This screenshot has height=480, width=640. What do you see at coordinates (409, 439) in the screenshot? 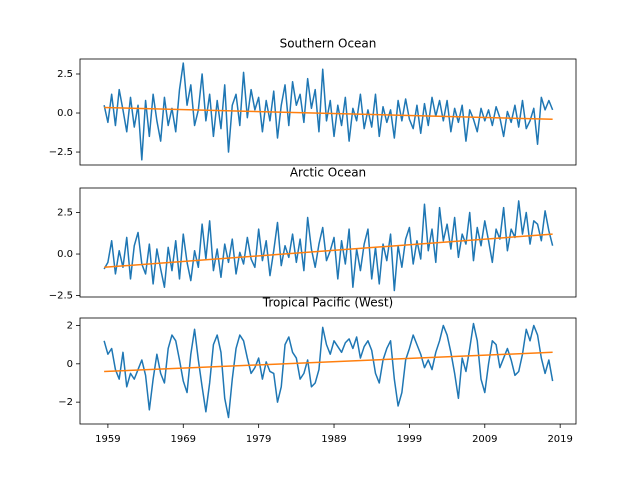
I see `x-tick-label: 1999` at bounding box center [409, 439].